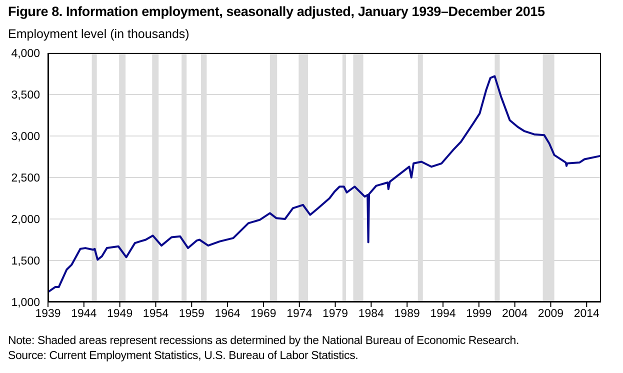 This screenshot has width=623, height=373. Describe the element at coordinates (120, 314) in the screenshot. I see `x-tick-label: 1949` at that location.